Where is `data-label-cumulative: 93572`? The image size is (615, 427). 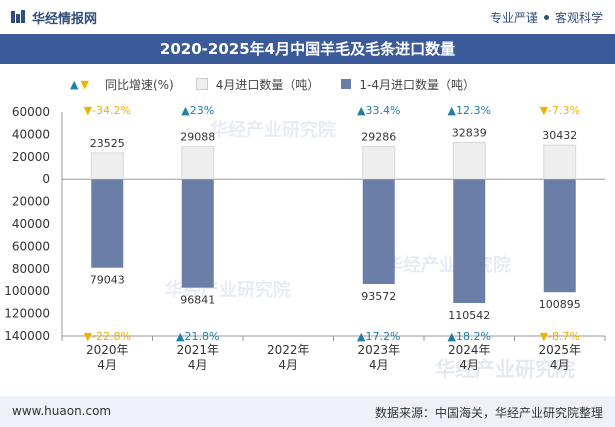 data-label-cumulative: 93572 is located at coordinates (378, 296).